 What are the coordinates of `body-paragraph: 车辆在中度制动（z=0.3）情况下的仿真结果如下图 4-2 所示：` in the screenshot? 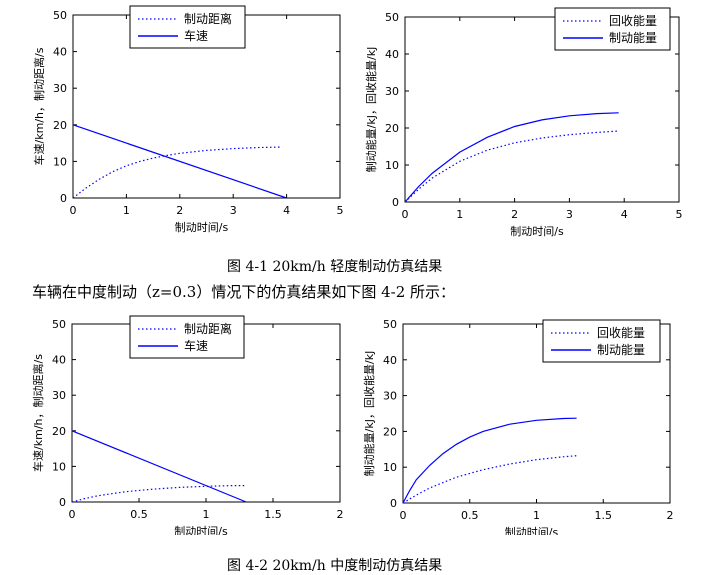 It's located at (244, 292).